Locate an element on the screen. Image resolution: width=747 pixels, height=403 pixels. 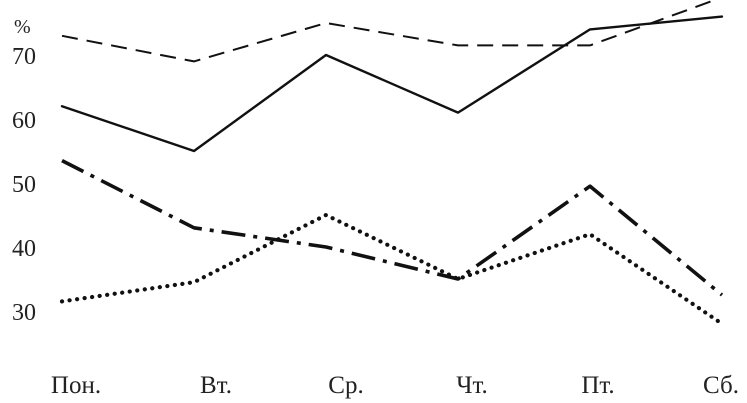
y-tick-label: 70 is located at coordinates (24, 57).